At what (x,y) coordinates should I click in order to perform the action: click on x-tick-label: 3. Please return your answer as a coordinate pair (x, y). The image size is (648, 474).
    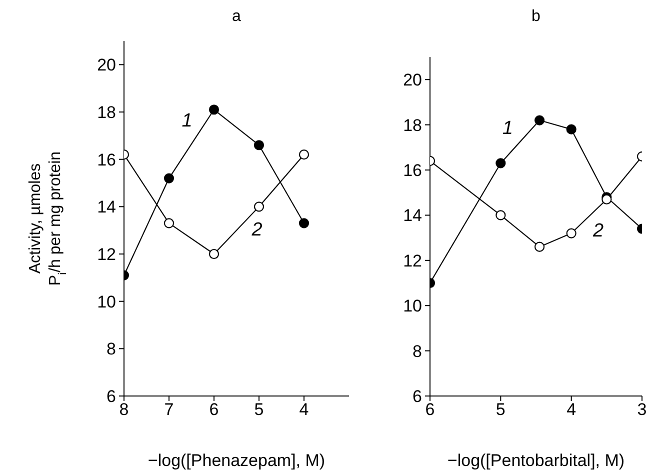
    Looking at the image, I should click on (642, 410).